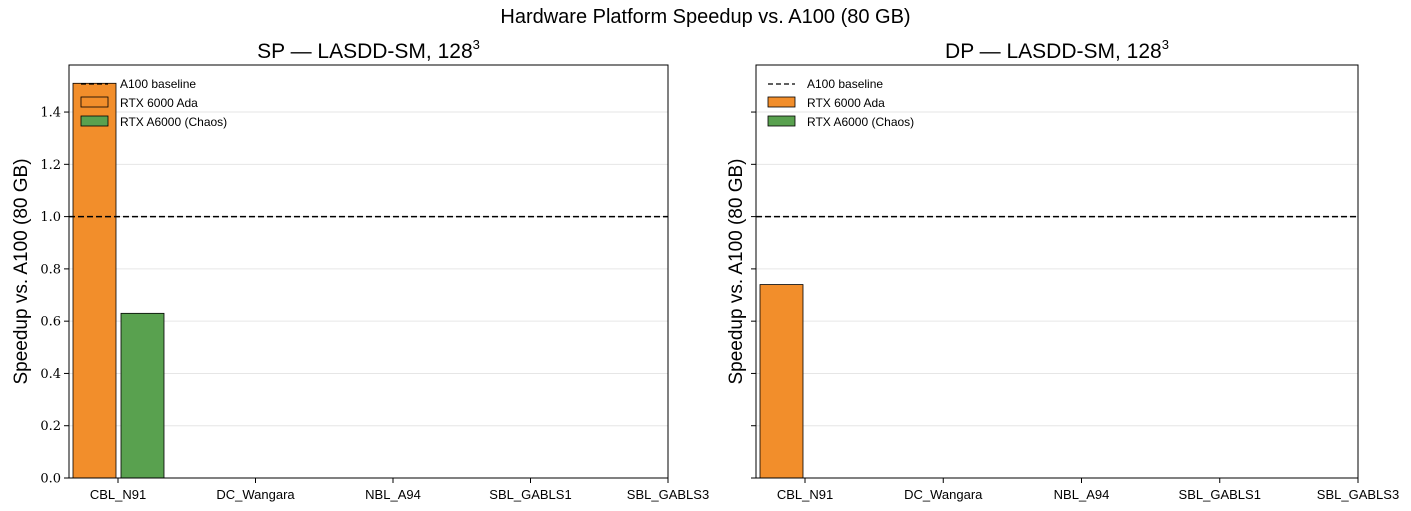  Describe the element at coordinates (50, 217) in the screenshot. I see `ytick-label: 1.0` at that location.